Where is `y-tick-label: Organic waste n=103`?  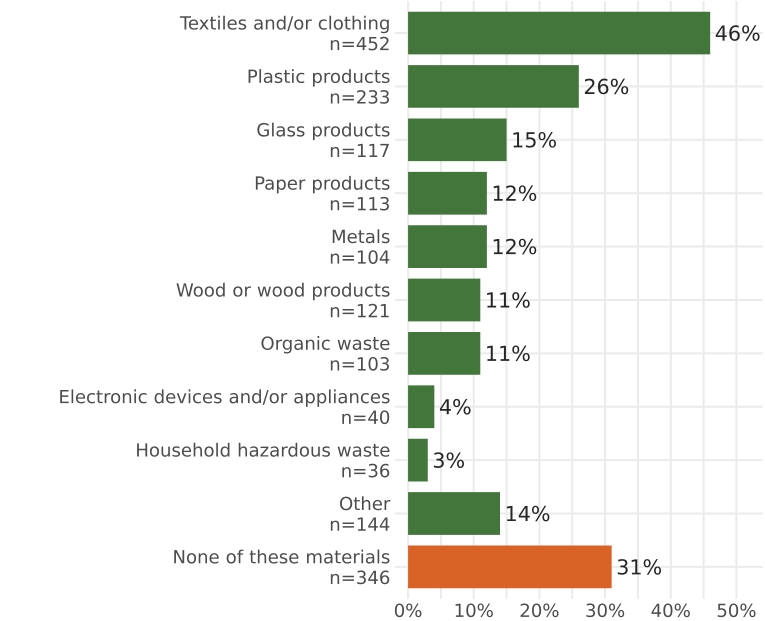 y-tick-label: Organic waste n=103 is located at coordinates (325, 353).